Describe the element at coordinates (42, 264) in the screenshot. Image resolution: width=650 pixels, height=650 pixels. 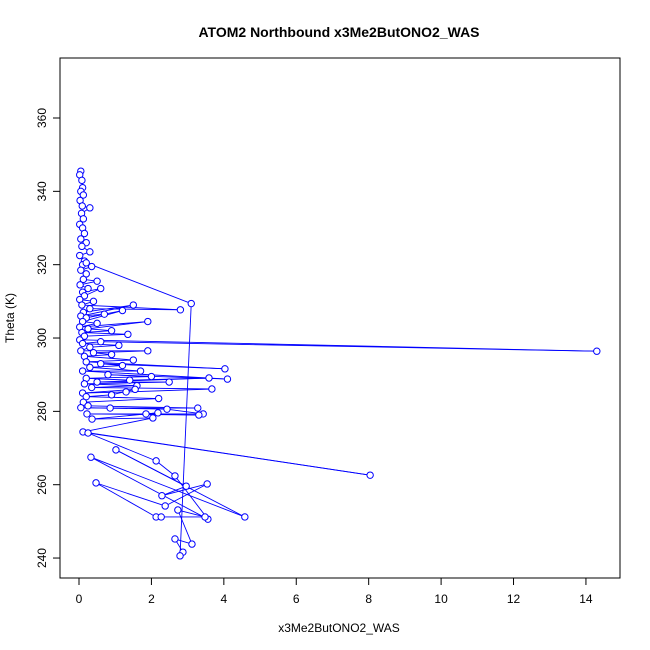
I see `y-tick-label: 320` at that location.